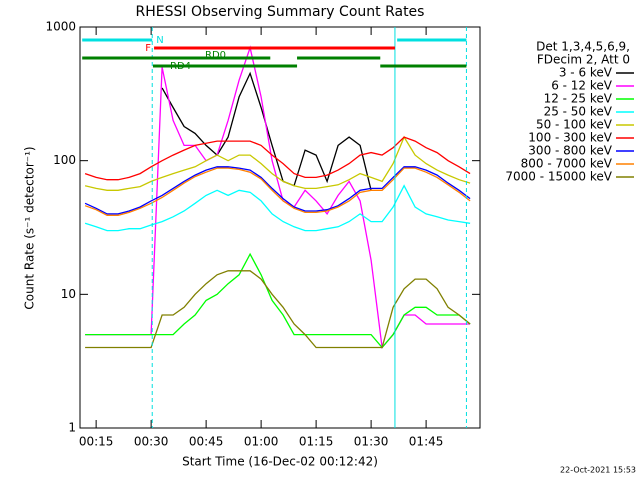  What do you see at coordinates (583, 47) in the screenshot?
I see `legend-title: Det 1,3,4,5,6,9,` at bounding box center [583, 47].